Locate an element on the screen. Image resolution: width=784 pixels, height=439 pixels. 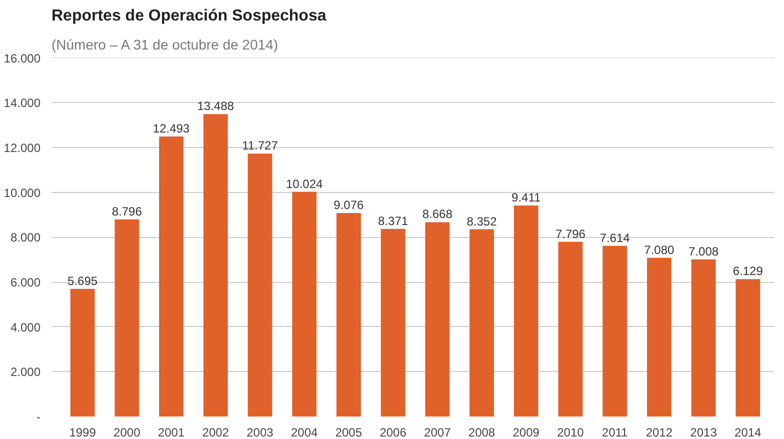
y-tick-label: - is located at coordinates (38, 417).